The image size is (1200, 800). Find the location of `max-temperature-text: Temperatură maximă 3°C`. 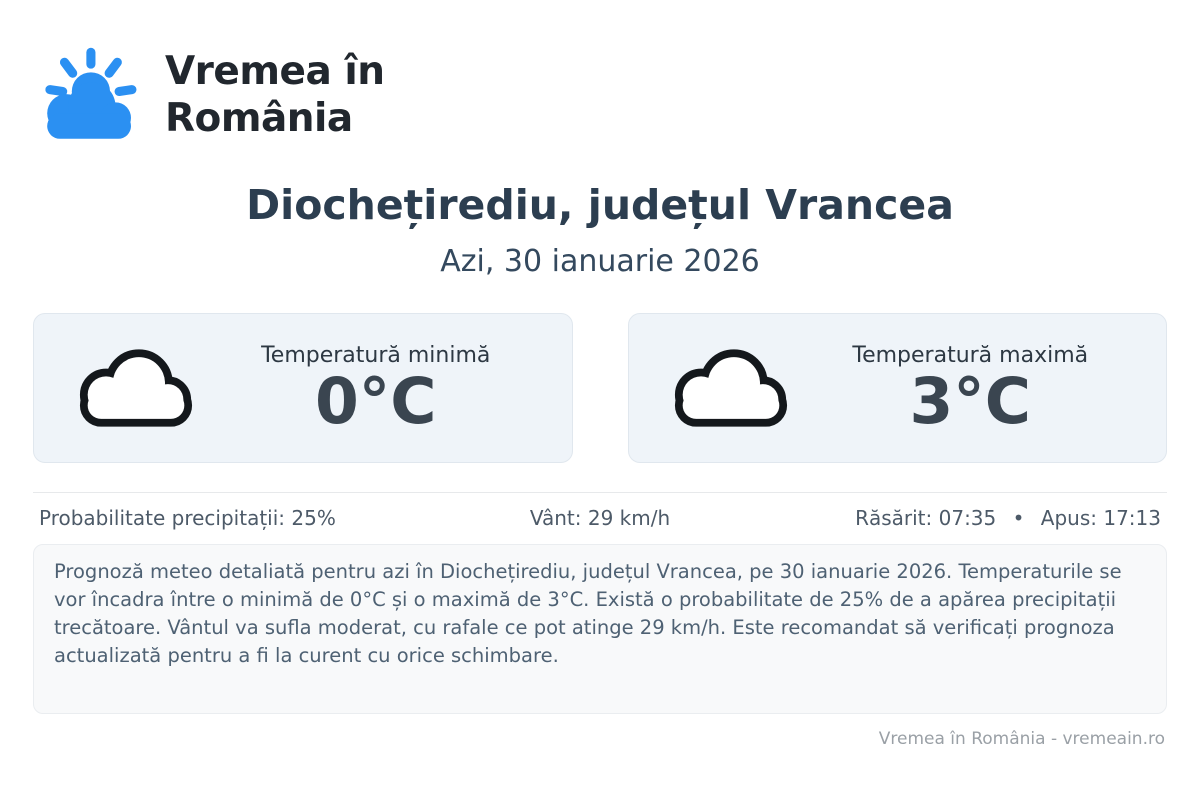

max-temperature-text: Temperatură maximă 3°C is located at coordinates (971, 388).